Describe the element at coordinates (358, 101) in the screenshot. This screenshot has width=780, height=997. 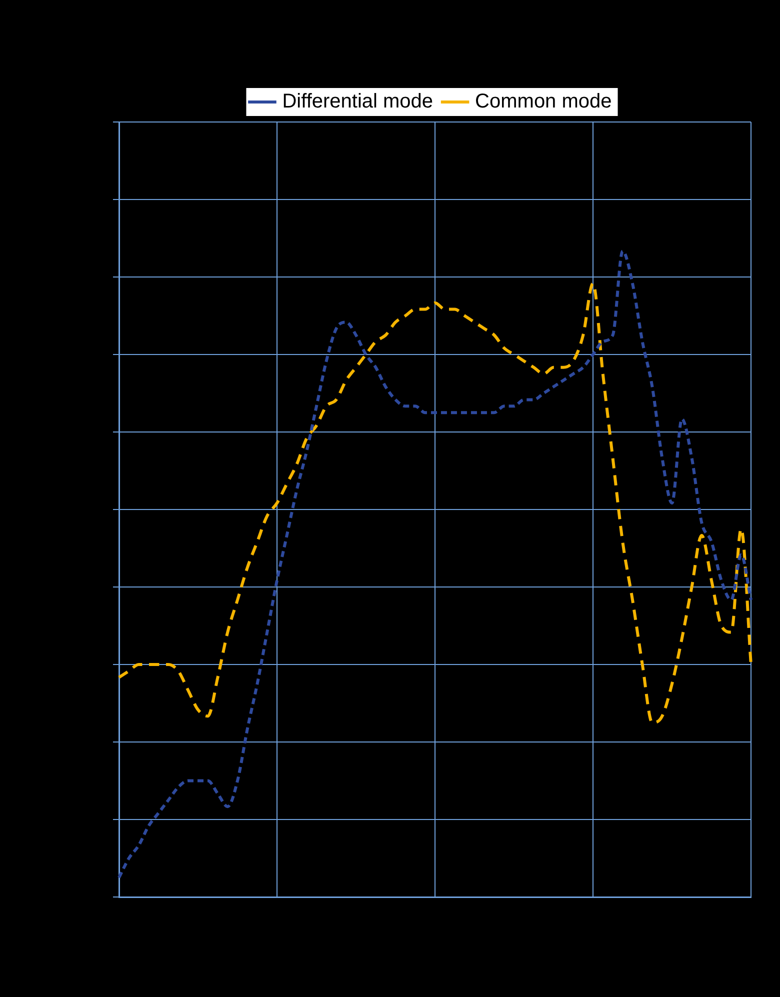
I see `legend-label: Differential mode` at that location.